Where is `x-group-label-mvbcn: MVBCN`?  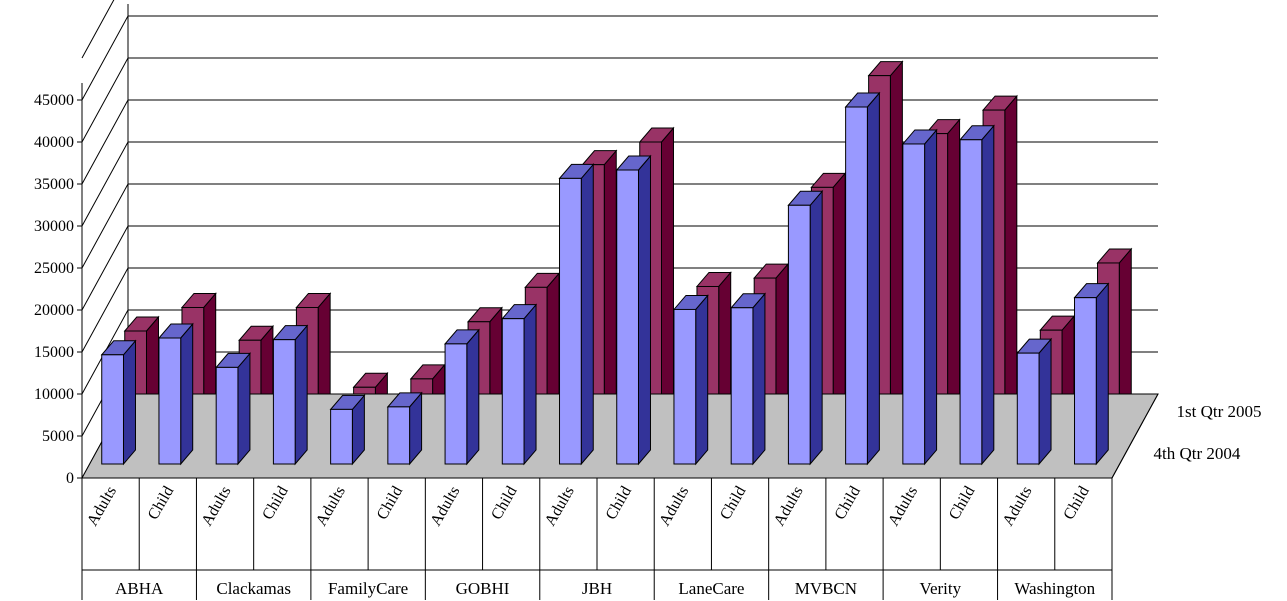 x-group-label-mvbcn: MVBCN is located at coordinates (826, 588).